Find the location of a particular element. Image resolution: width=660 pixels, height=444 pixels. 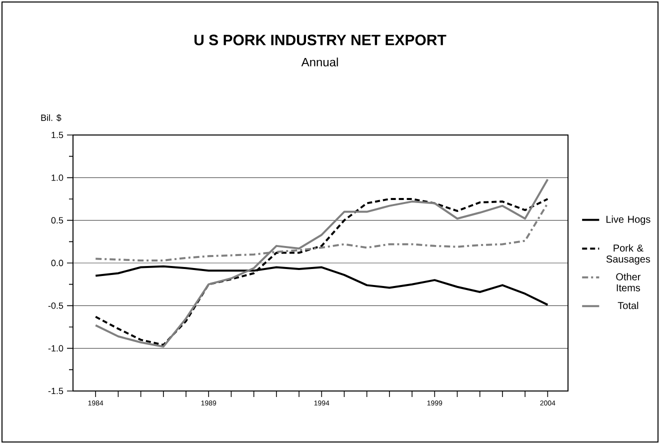

y-axis-title: Bil. $ is located at coordinates (51, 118).